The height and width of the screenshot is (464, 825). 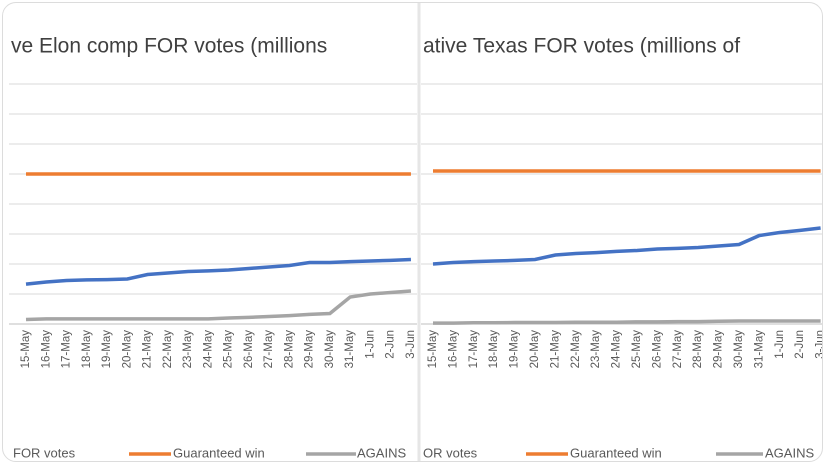 I want to click on chart-title: ve Elon comp FOR votes (millions, so click(x=169, y=46).